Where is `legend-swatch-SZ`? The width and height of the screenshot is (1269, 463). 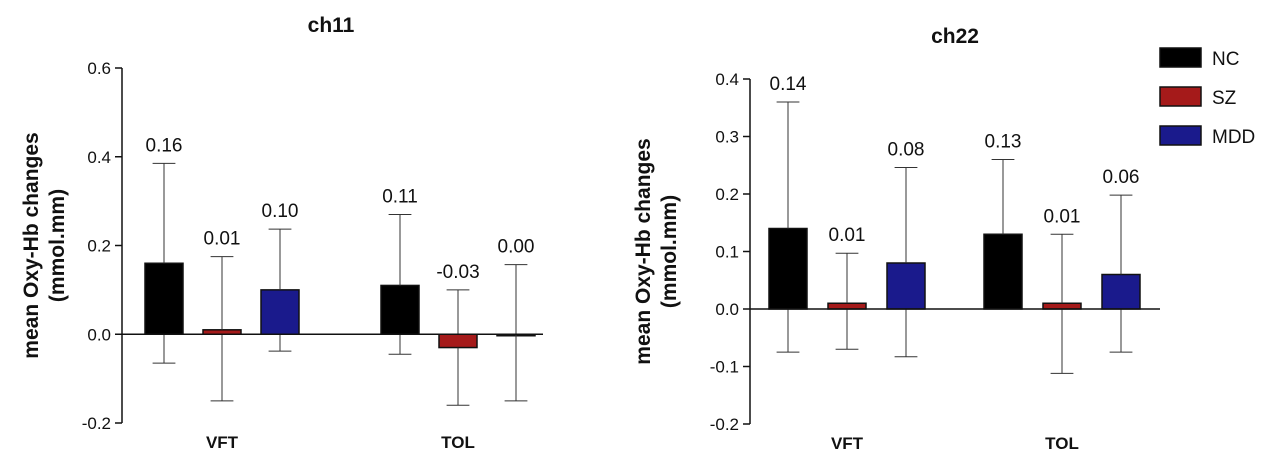 legend-swatch-SZ is located at coordinates (1180, 96).